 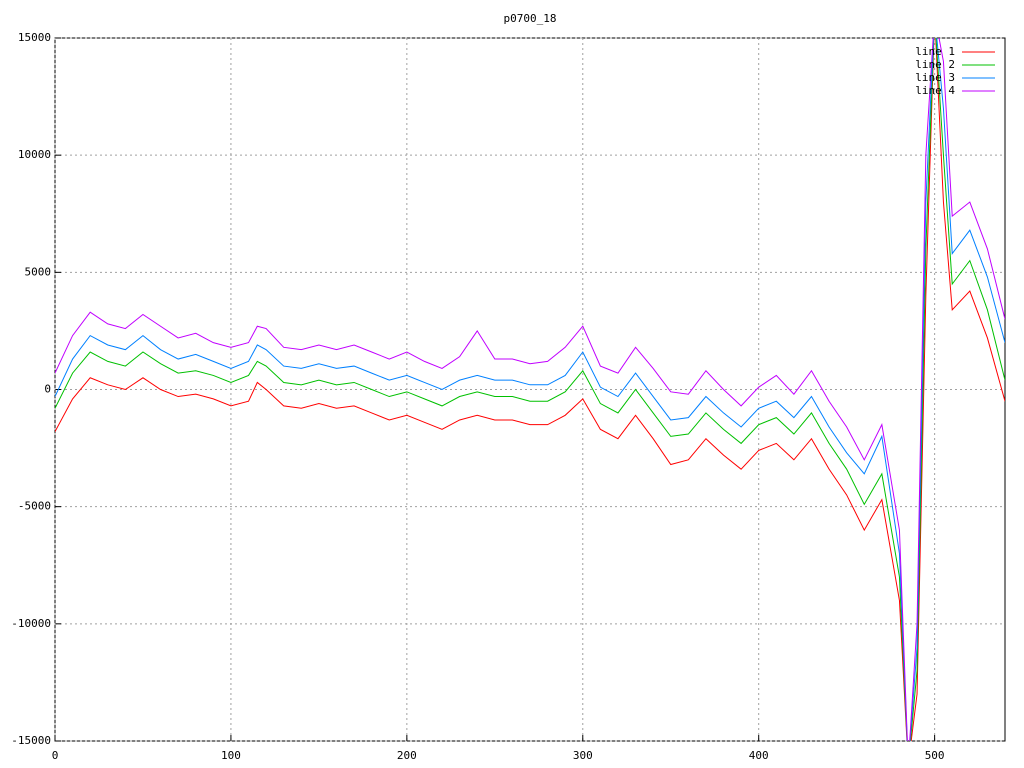 I want to click on y-tick-label: 0, so click(x=47, y=389).